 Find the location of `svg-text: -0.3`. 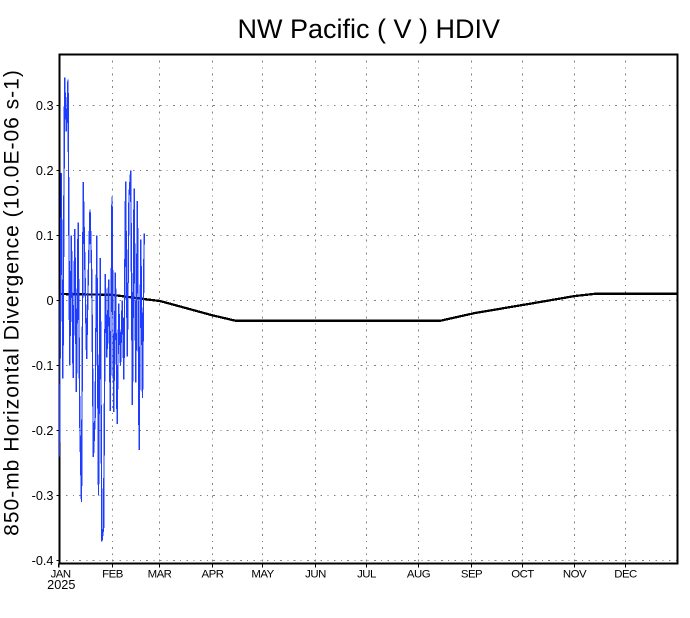

svg-text: -0.3 is located at coordinates (43, 496).